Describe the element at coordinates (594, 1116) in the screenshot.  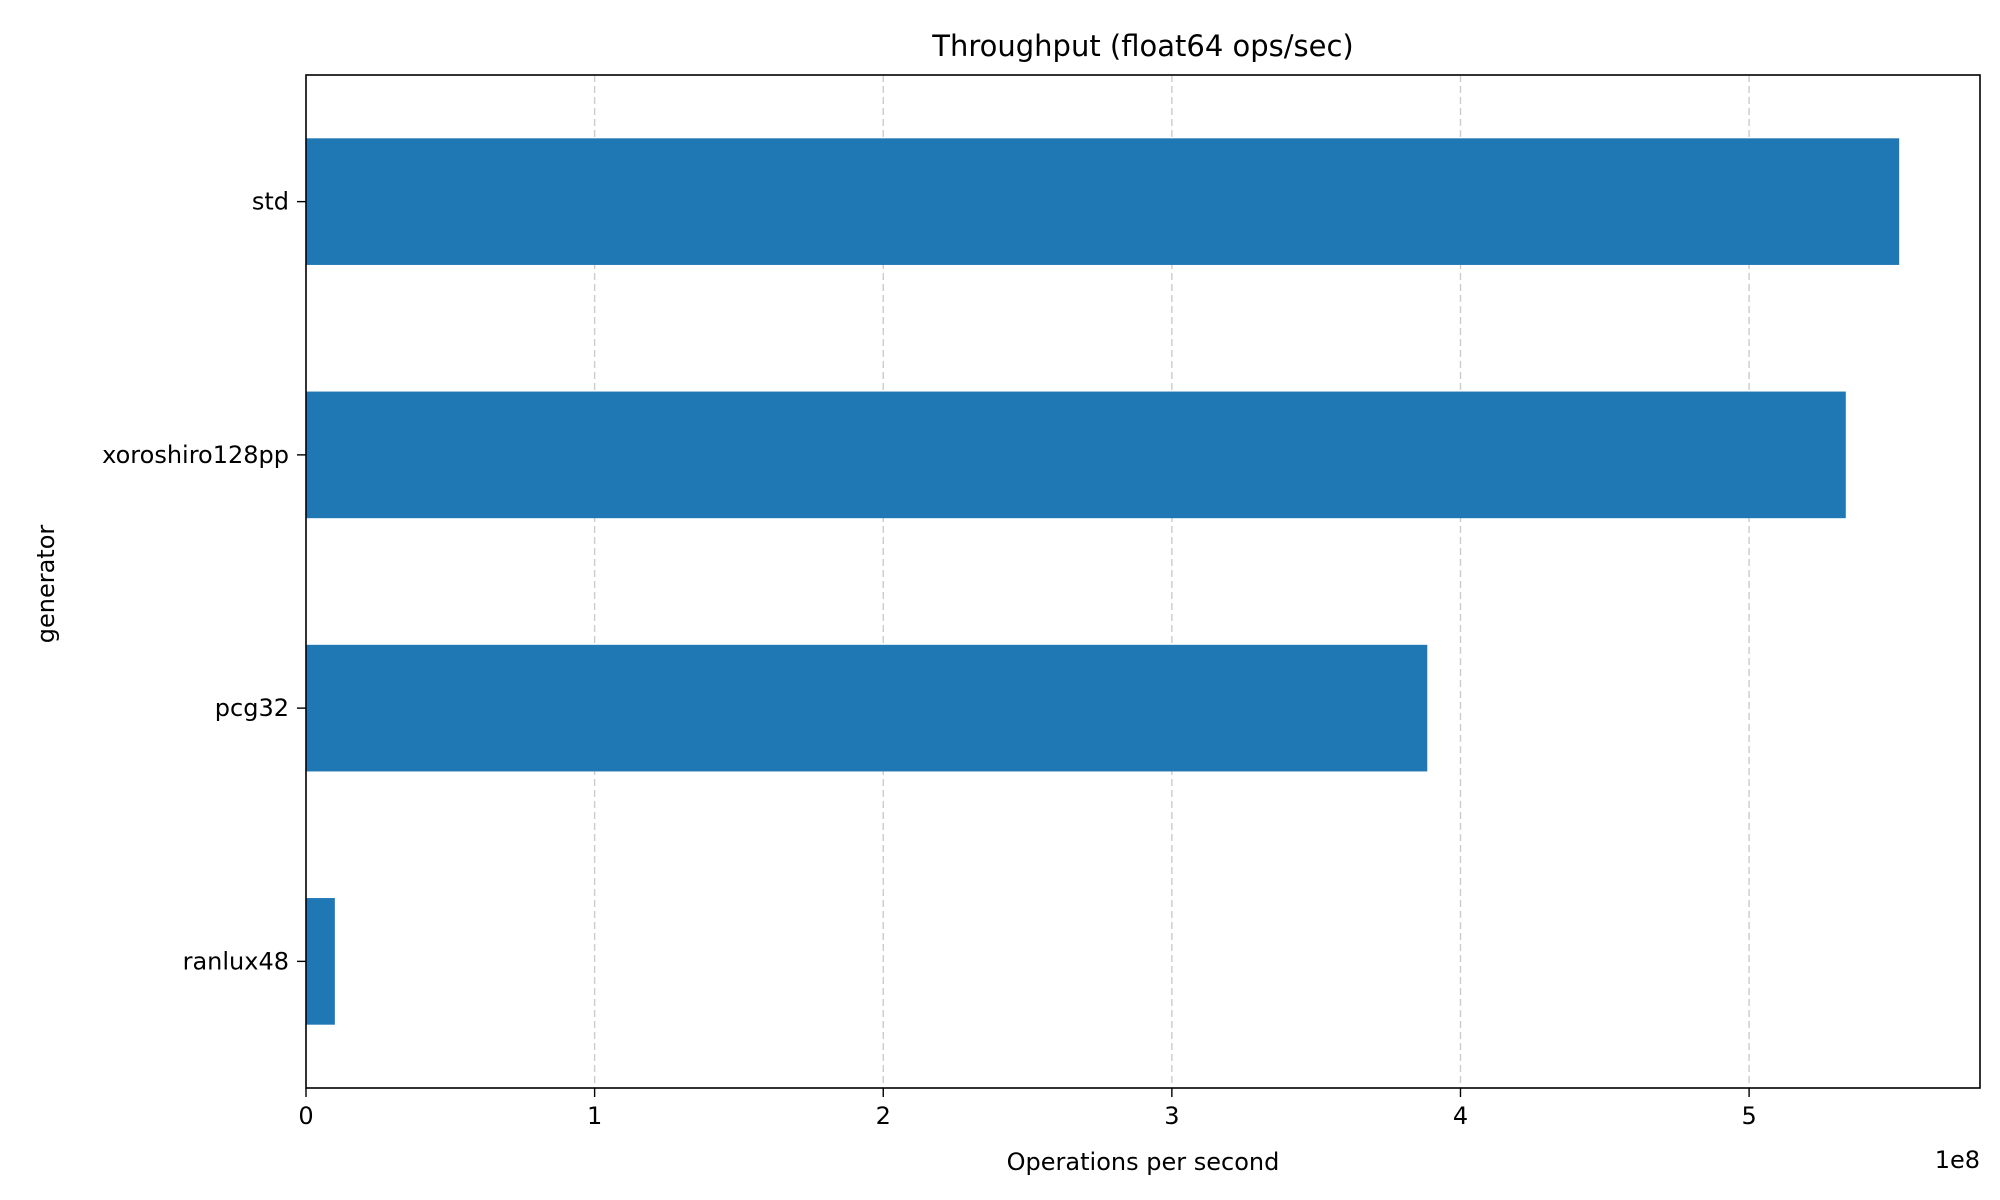
I see `x-tick-label: 1` at that location.